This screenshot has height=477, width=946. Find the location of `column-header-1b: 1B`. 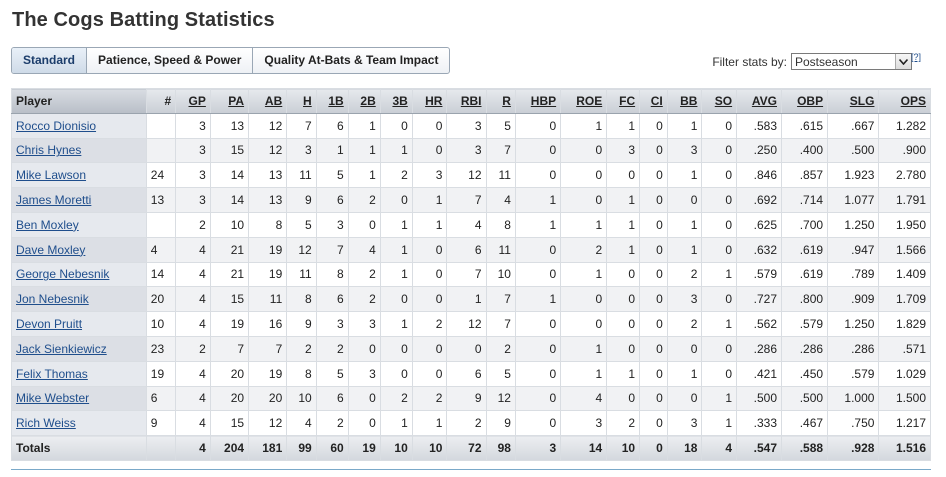

column-header-1b: 1B is located at coordinates (332, 101).